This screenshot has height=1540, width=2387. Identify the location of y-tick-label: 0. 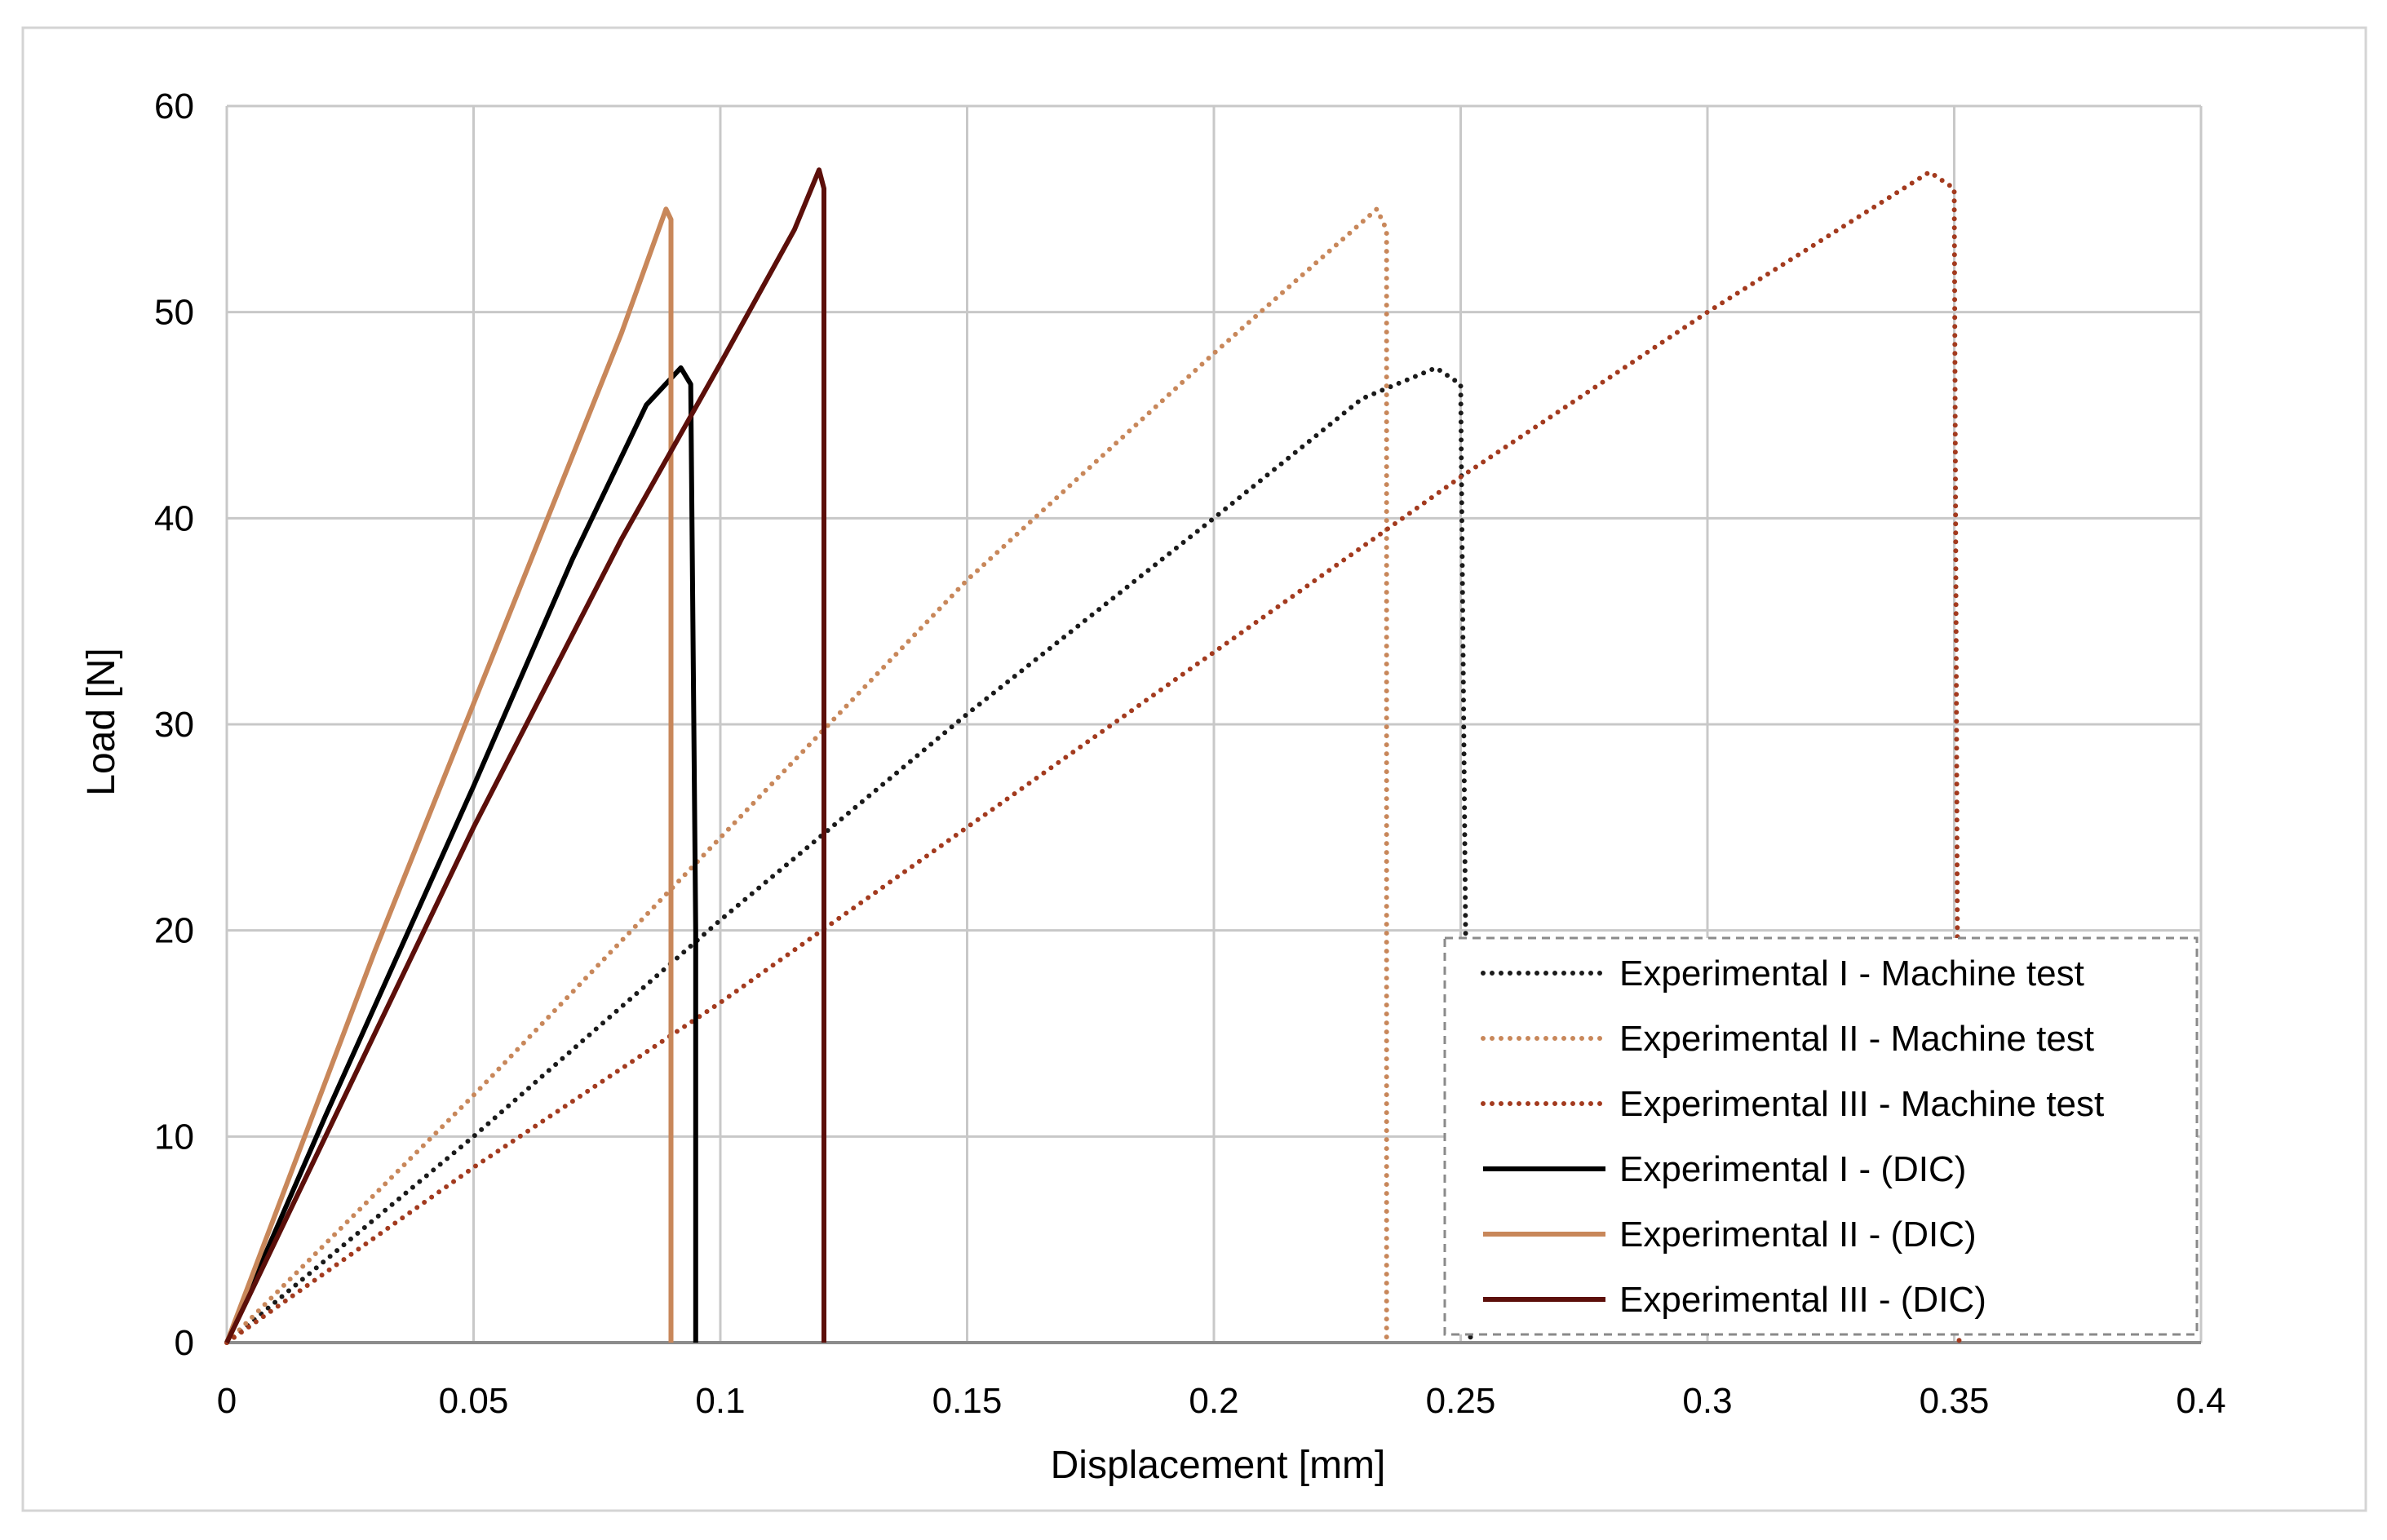
(184, 1343).